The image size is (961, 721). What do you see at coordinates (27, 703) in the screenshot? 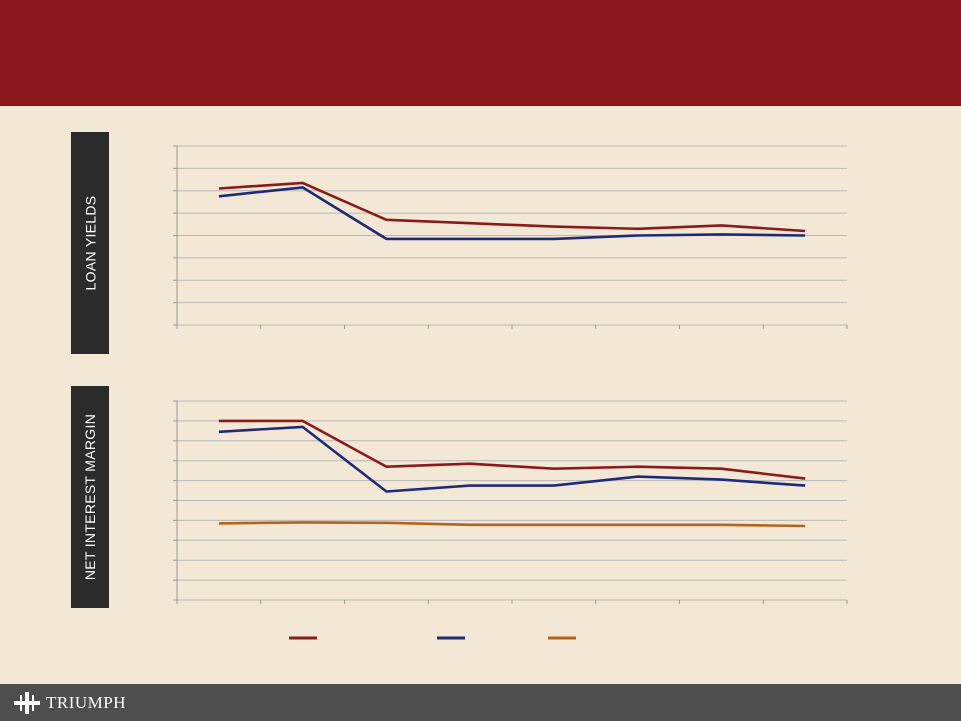
I see `triumph-cross-icon` at bounding box center [27, 703].